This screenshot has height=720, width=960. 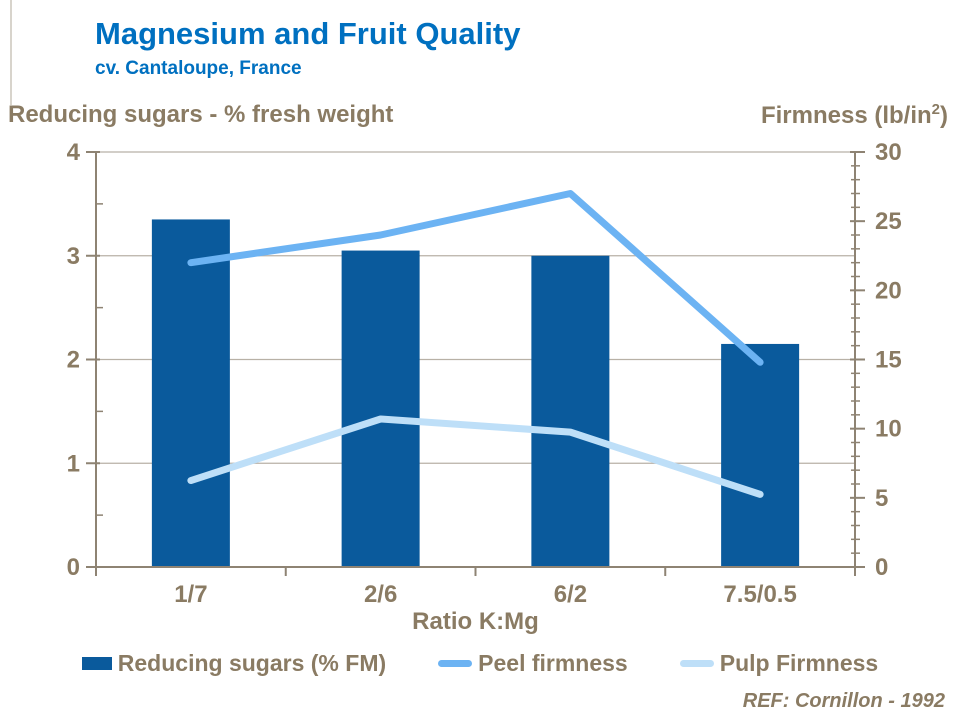 I want to click on legend-item-peel-firmness: Peel firmness, so click(x=533, y=663).